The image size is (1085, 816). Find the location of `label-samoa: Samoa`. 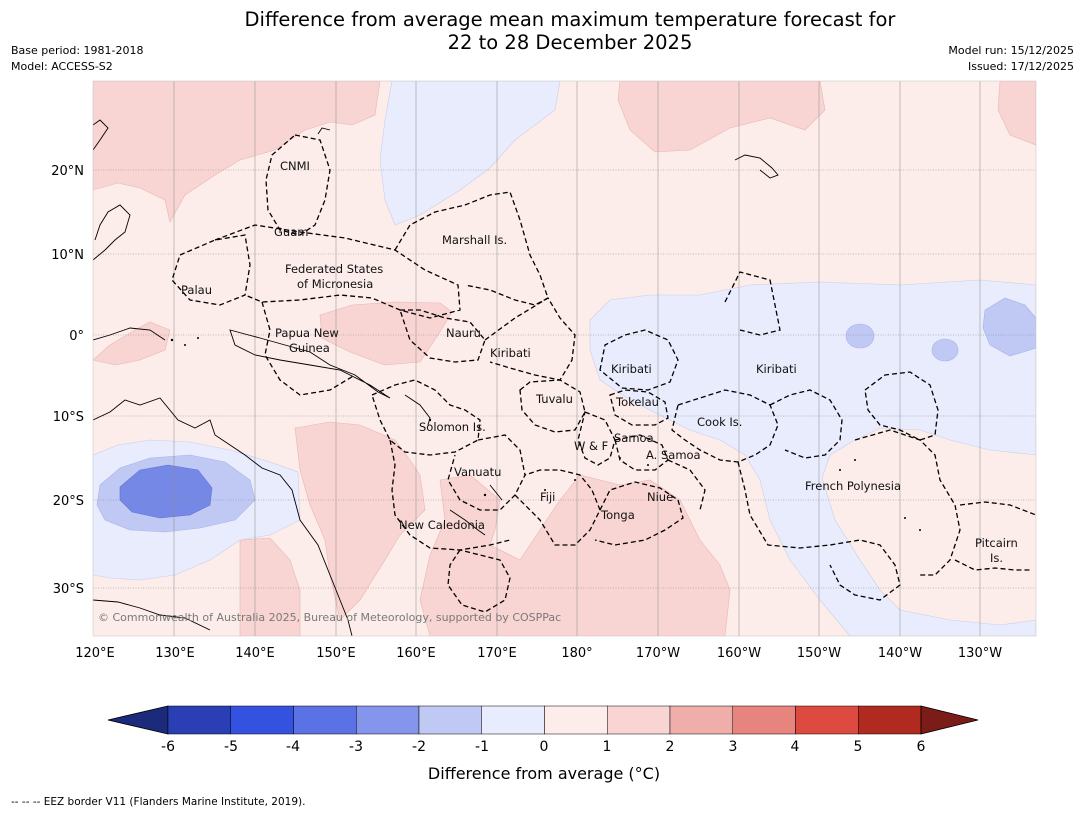

label-samoa: Samoa is located at coordinates (634, 438).